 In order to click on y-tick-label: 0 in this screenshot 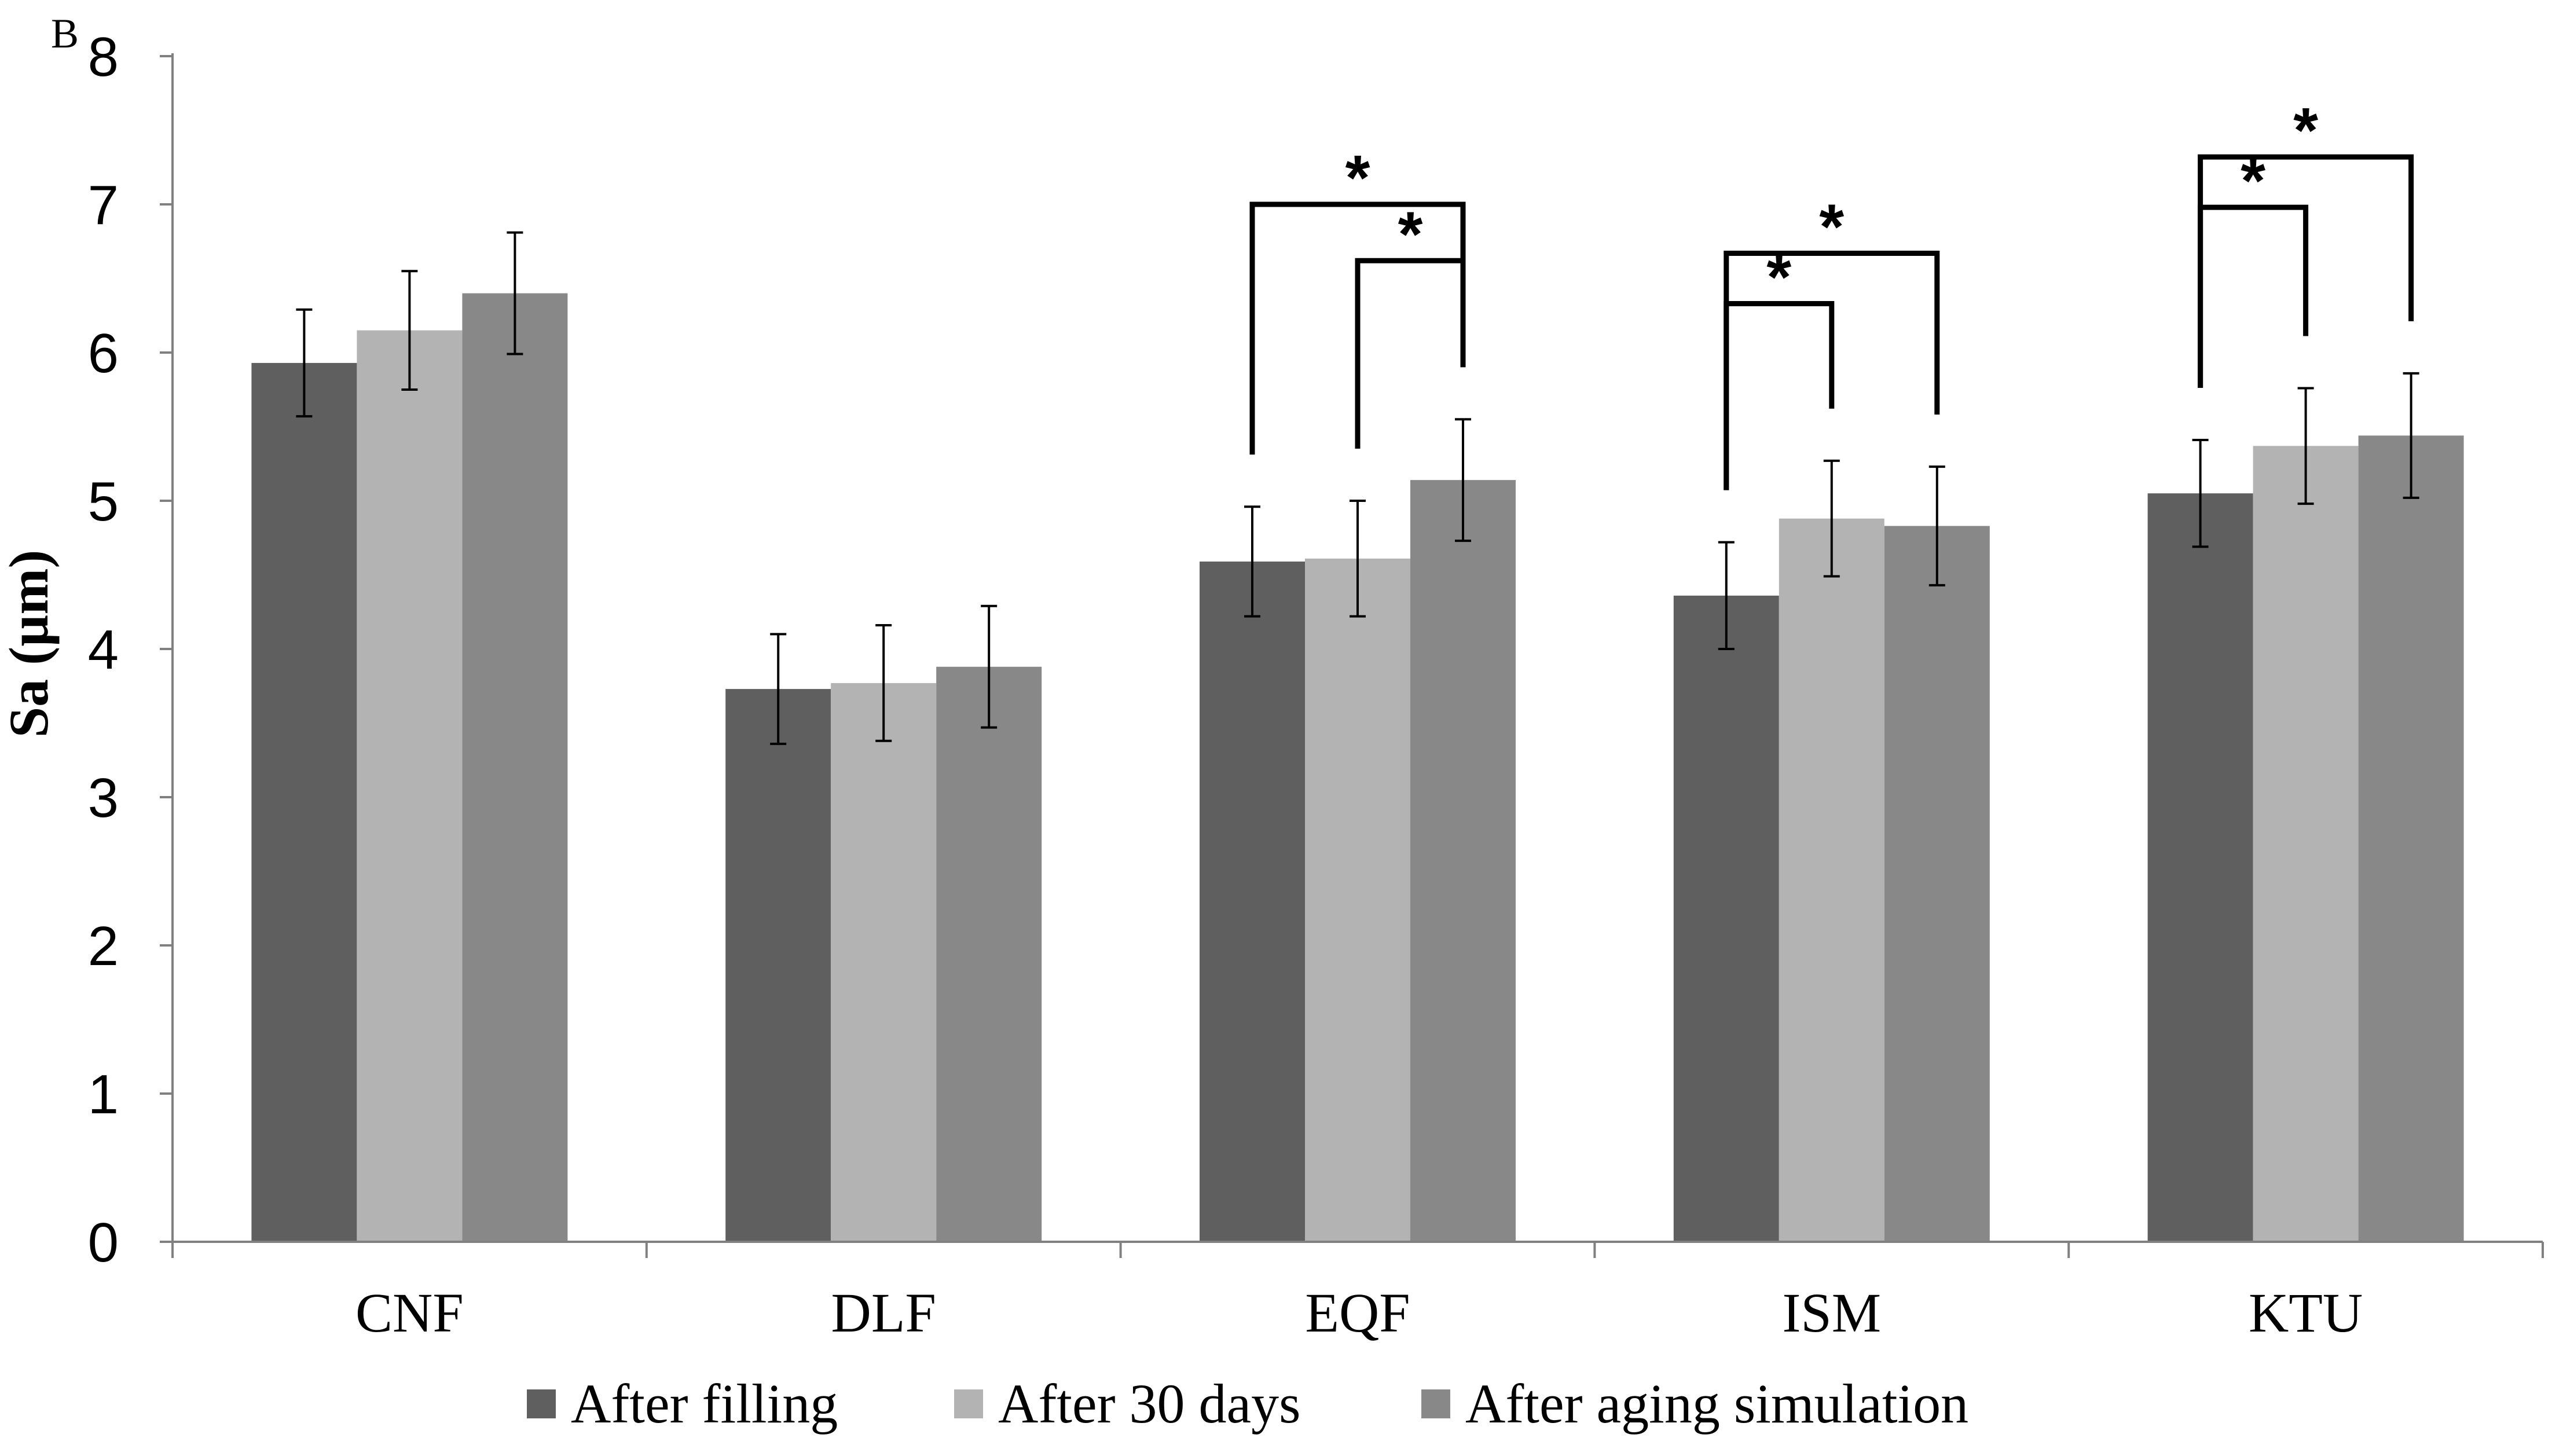, I will do `click(104, 1243)`.